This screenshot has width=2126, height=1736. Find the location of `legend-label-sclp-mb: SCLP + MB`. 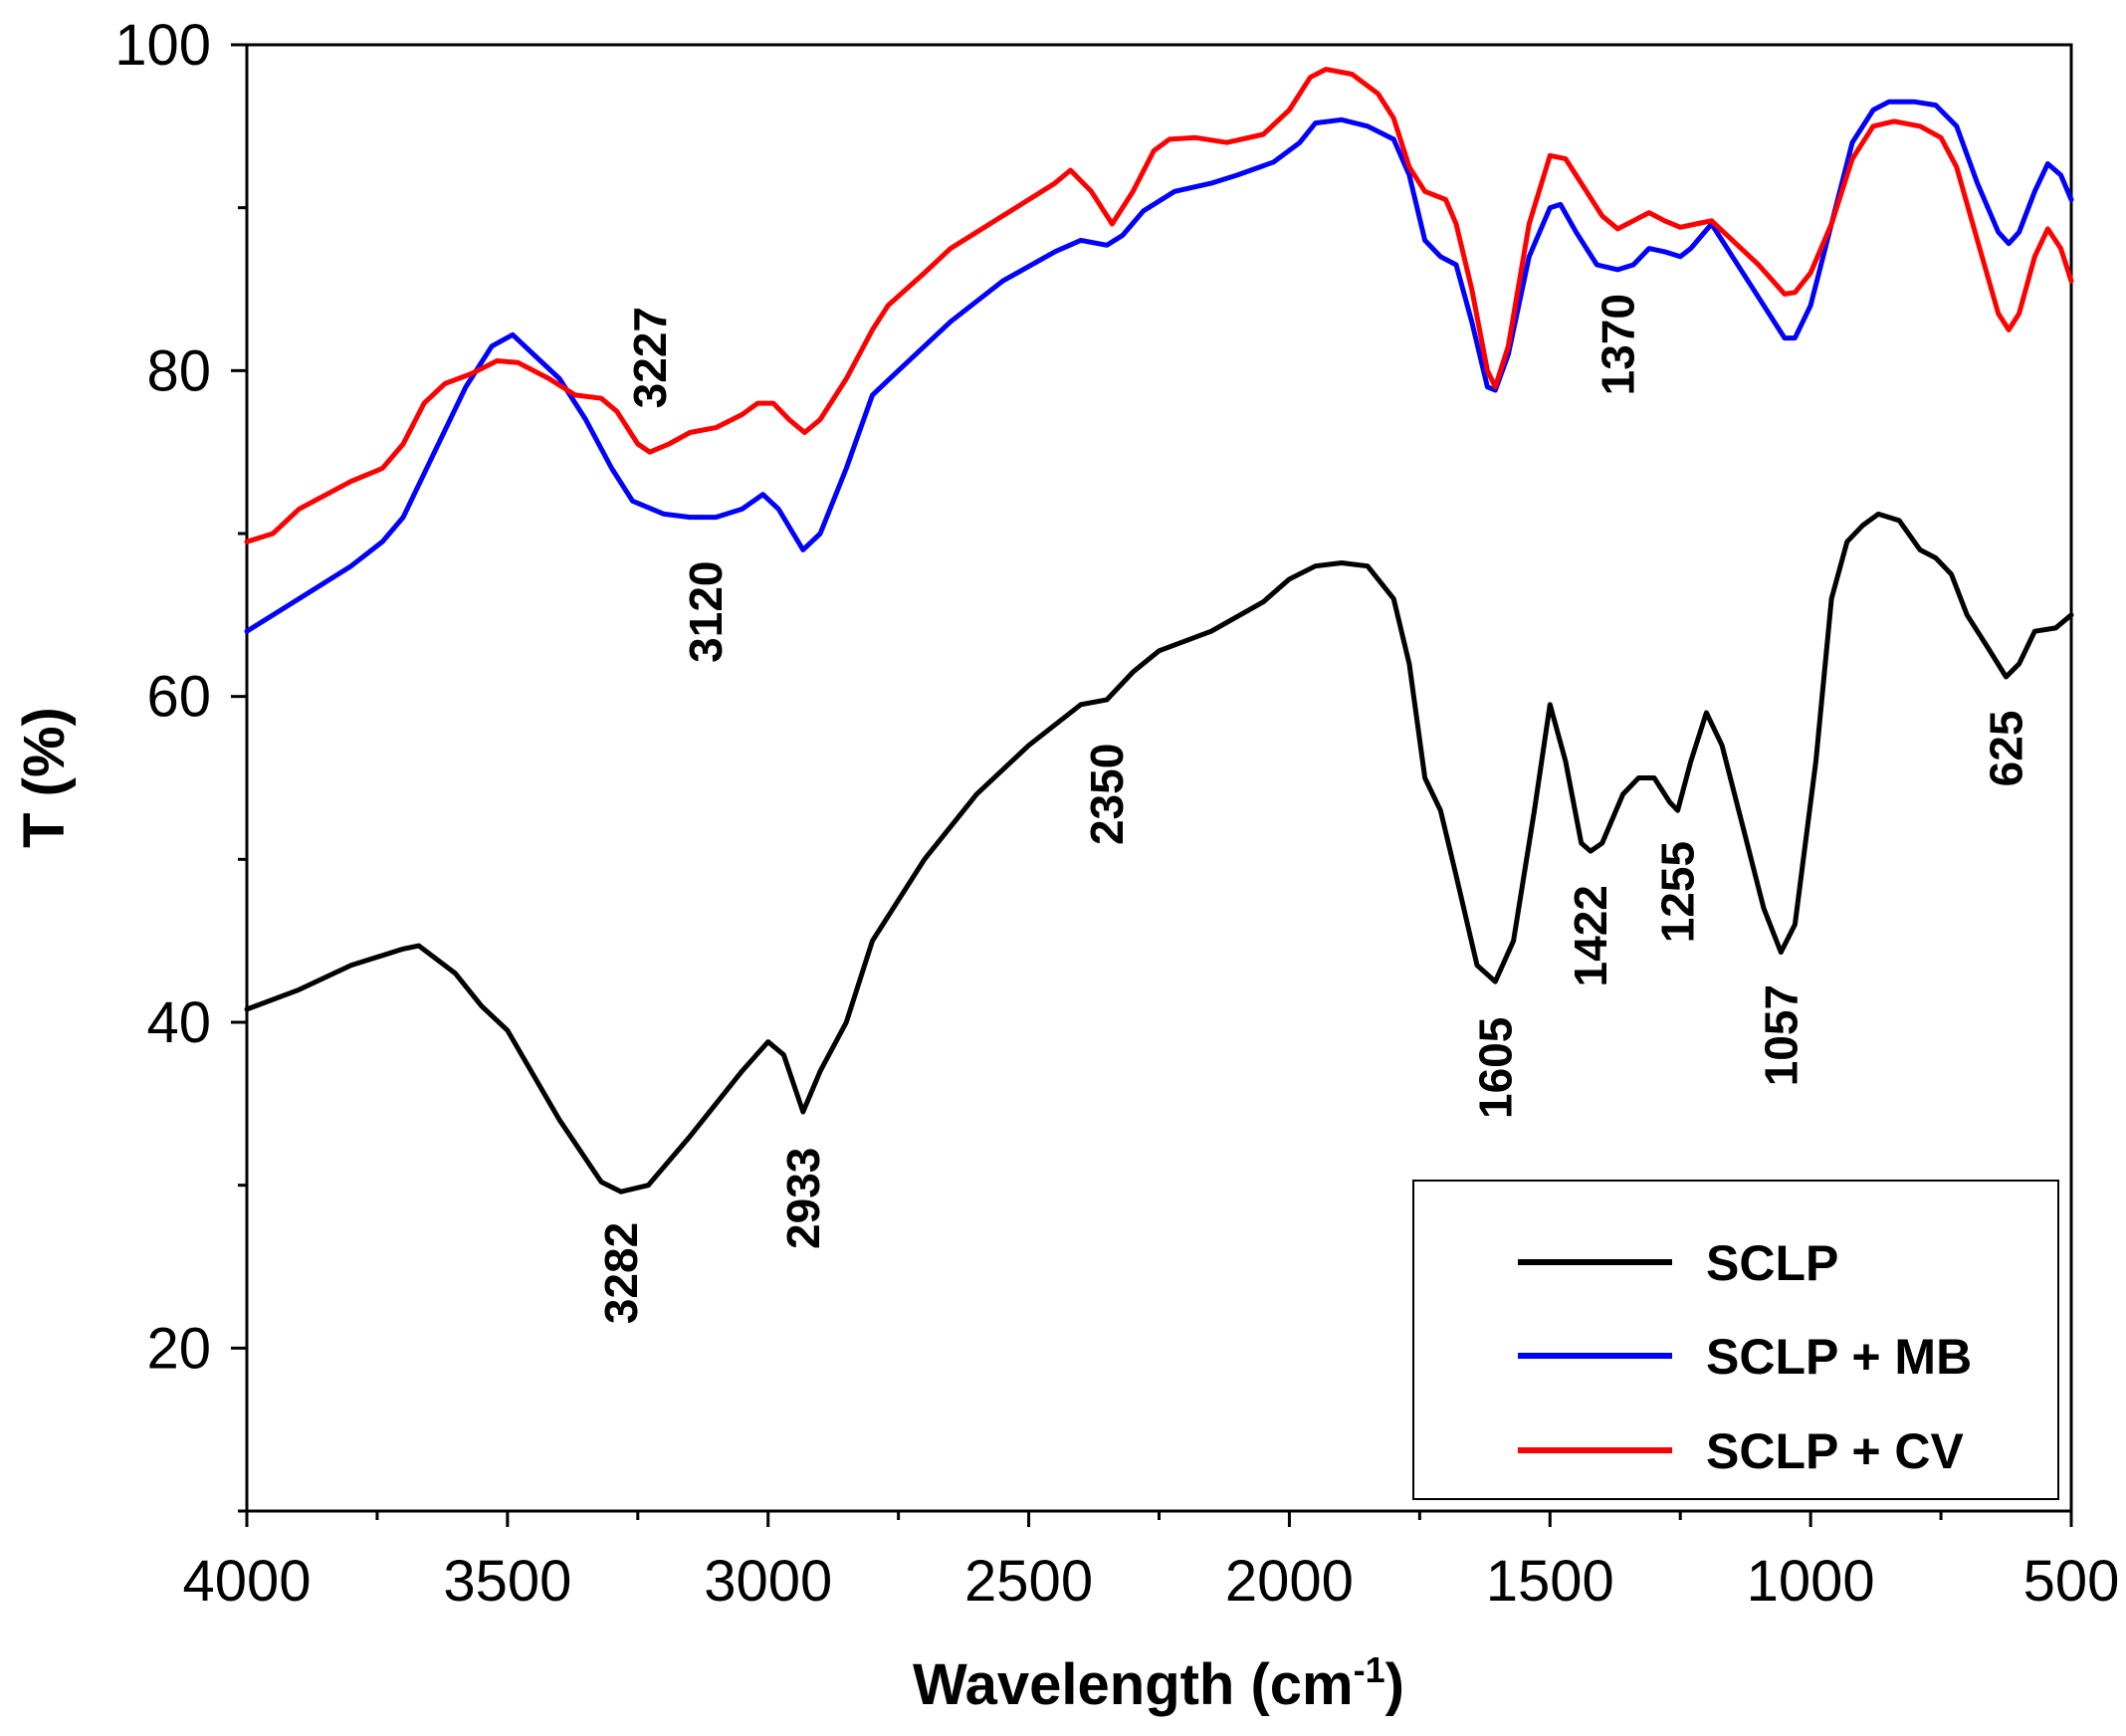

legend-label-sclp-mb: SCLP + MB is located at coordinates (1839, 1357).